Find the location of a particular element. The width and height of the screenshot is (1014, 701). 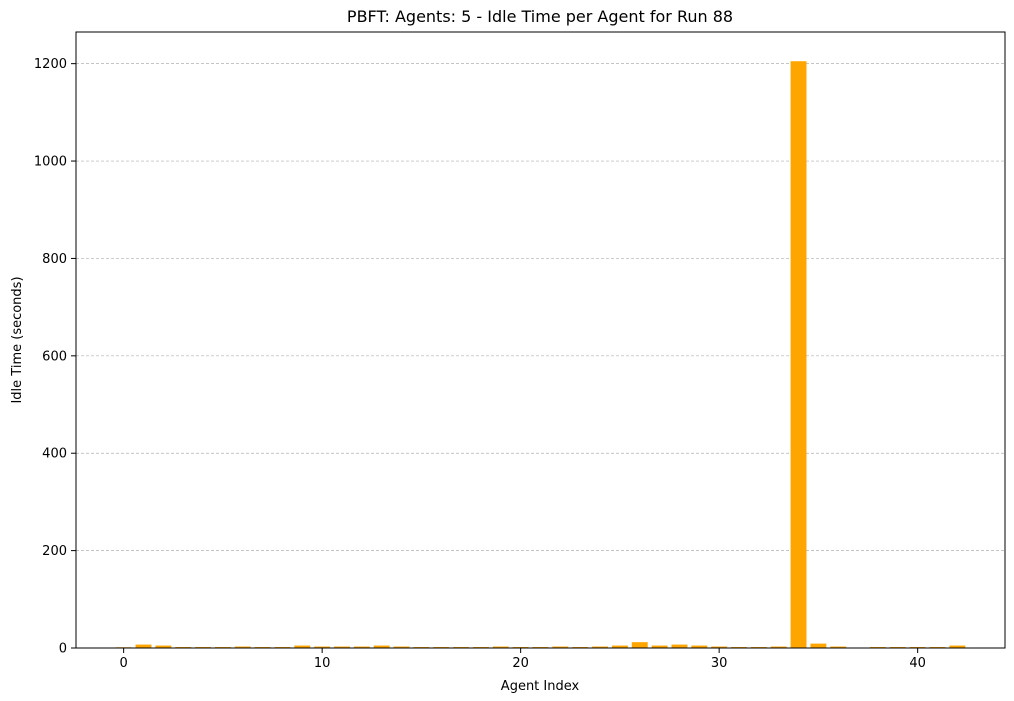

x-tick-label: 0 is located at coordinates (124, 663).